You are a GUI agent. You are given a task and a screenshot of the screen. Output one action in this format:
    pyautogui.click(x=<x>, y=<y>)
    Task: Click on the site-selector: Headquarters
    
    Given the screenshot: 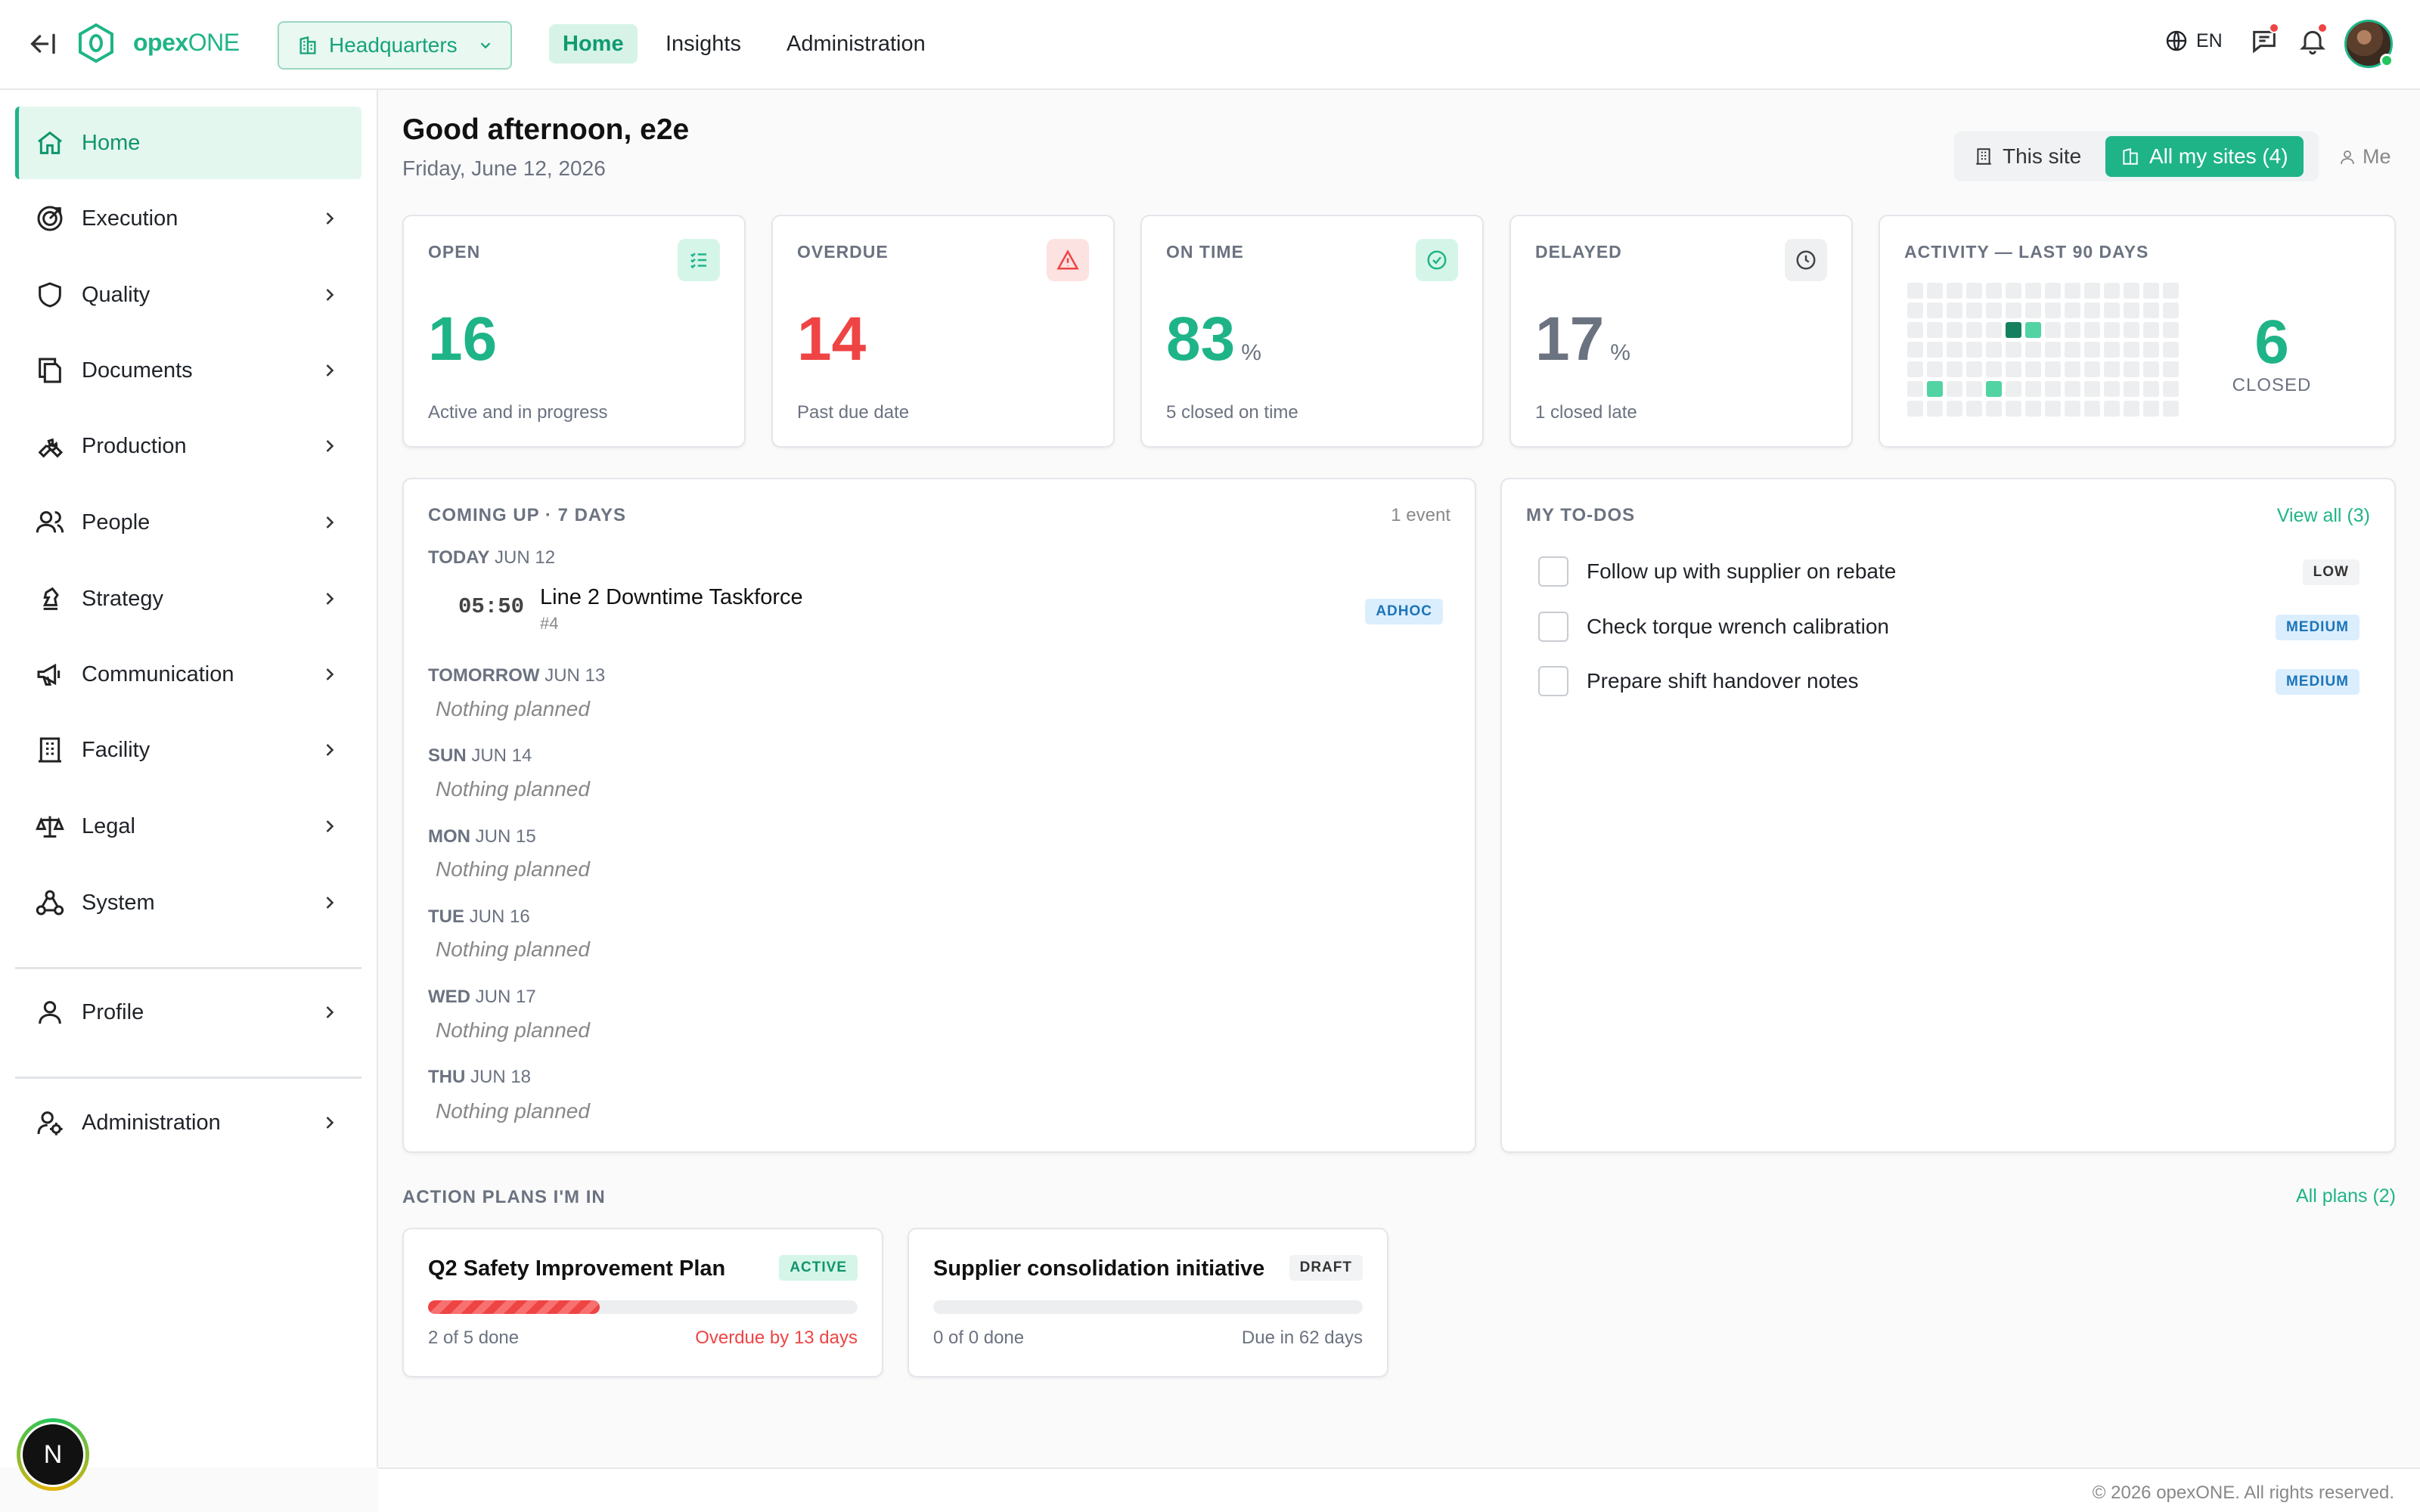 What is the action you would take?
    pyautogui.click(x=395, y=46)
    